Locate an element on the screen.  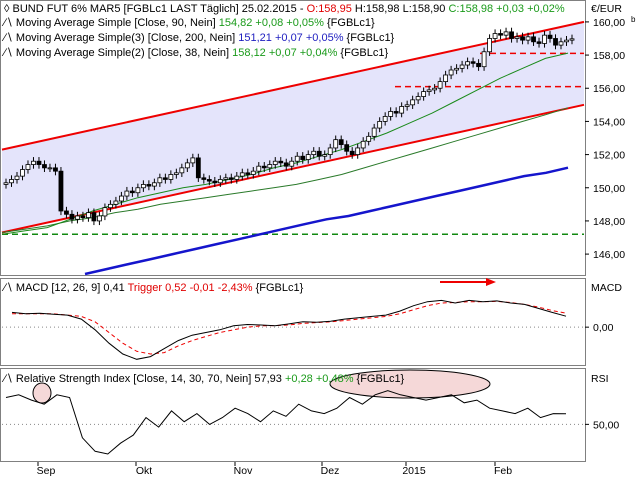
rsi-annotation-ellipse is located at coordinates (410, 384).